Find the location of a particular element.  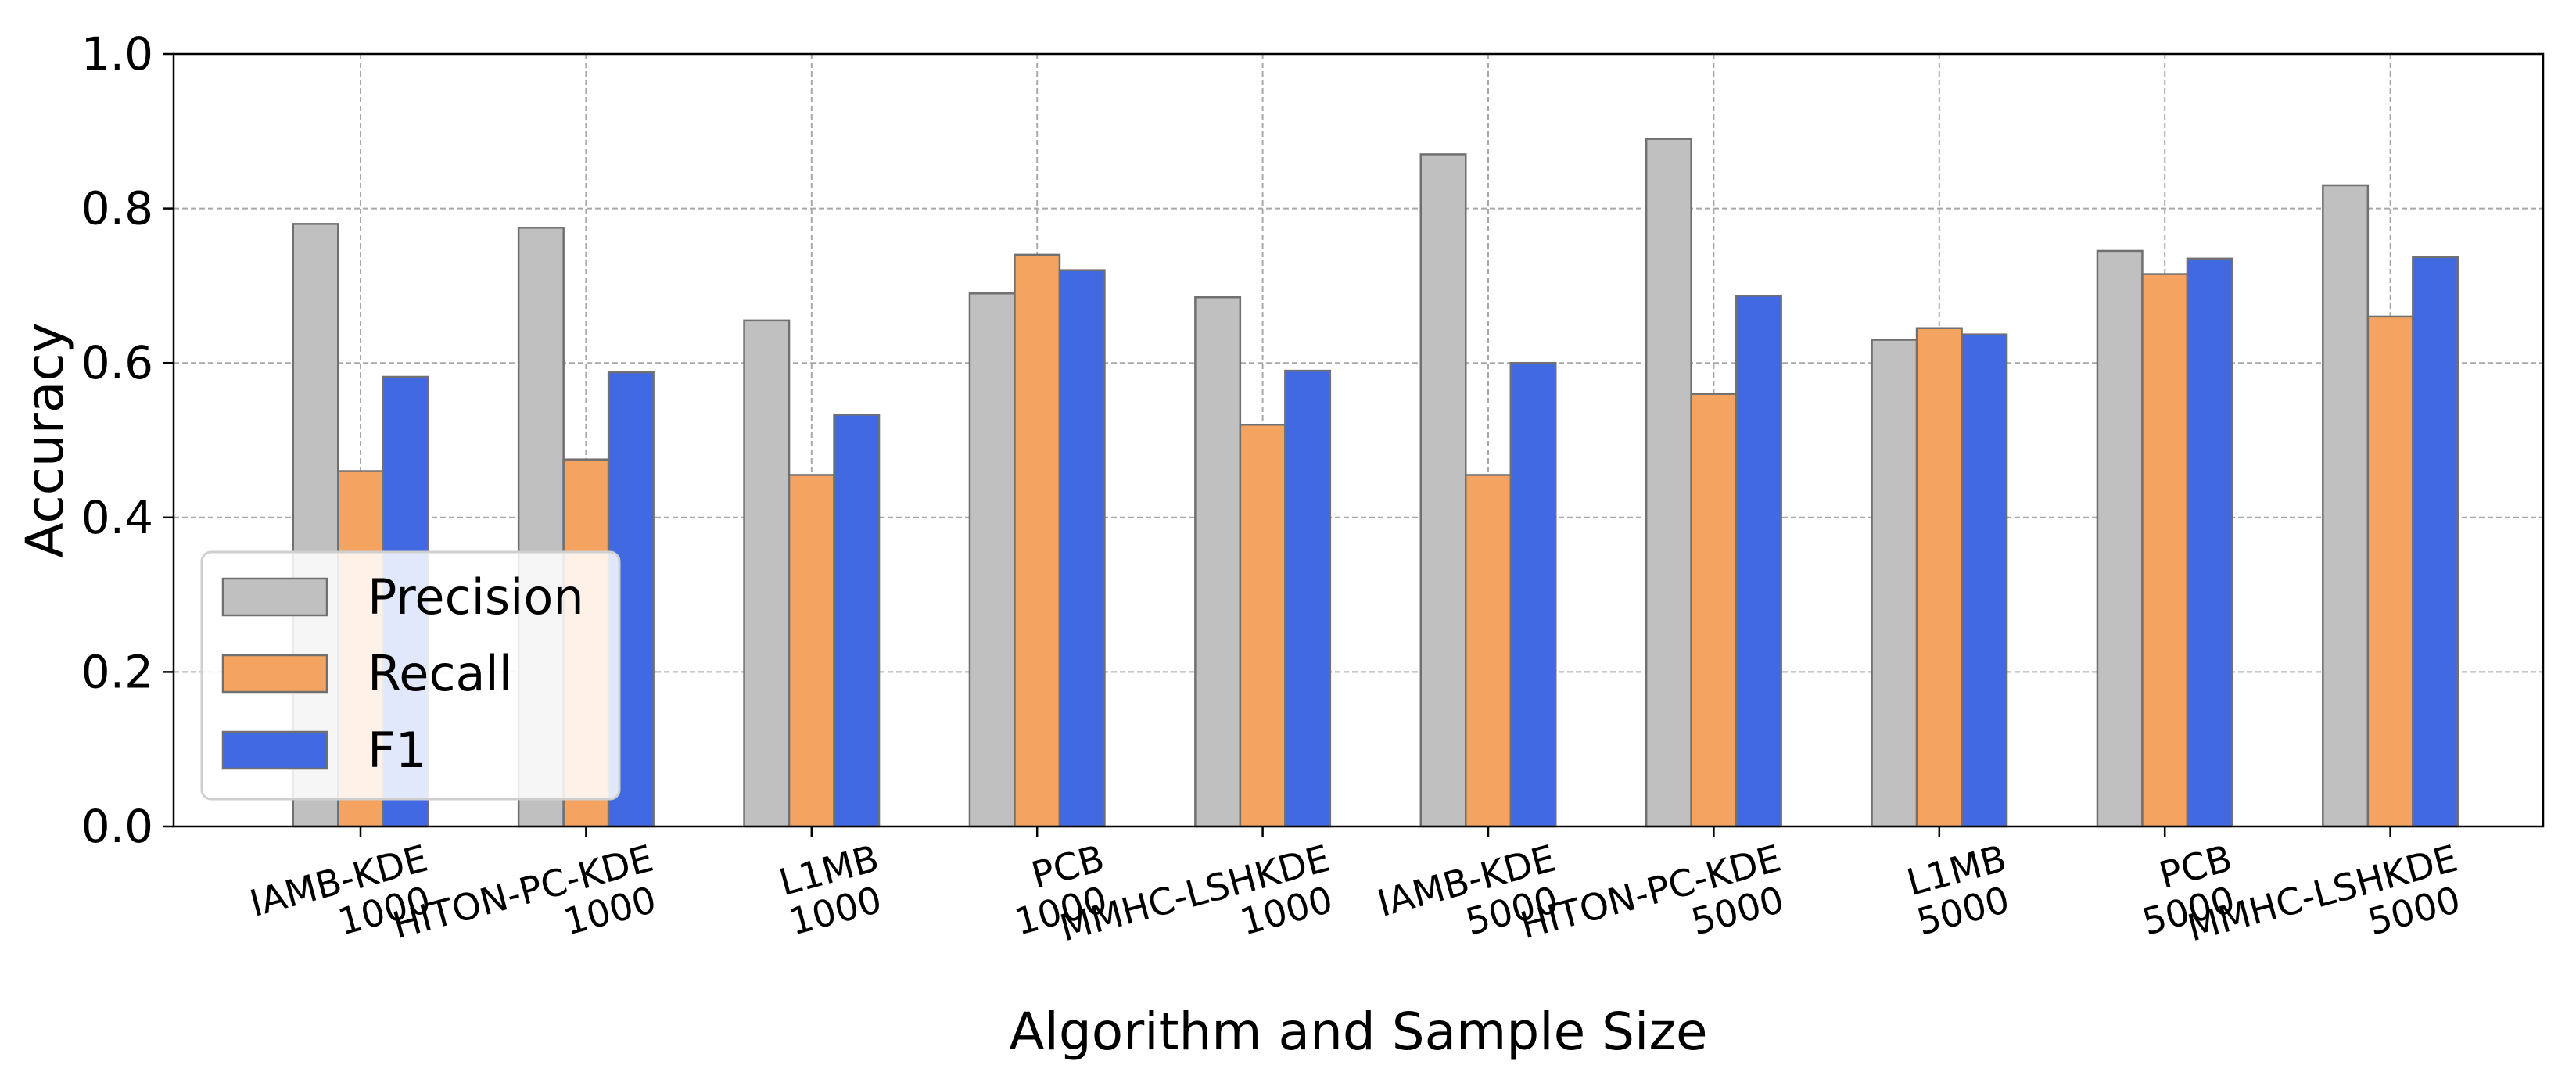

y-tick-label: 0.8 is located at coordinates (117, 208).